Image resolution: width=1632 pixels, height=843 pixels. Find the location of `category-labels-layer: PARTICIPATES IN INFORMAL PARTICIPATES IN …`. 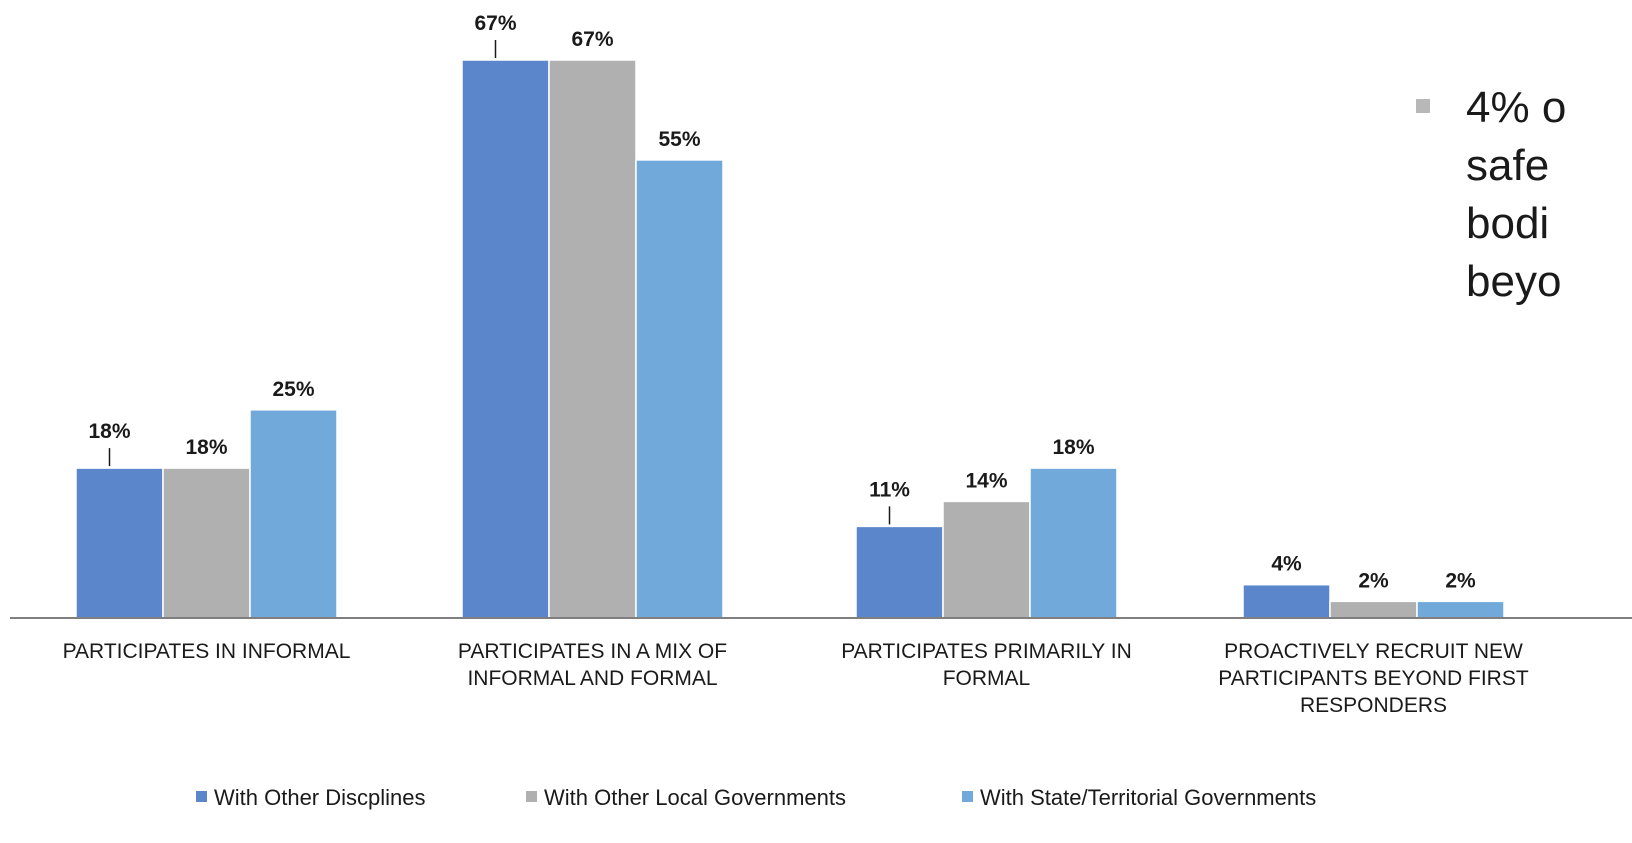

category-labels-layer: PARTICIPATES IN INFORMAL PARTICIPATES IN … is located at coordinates (796, 678).